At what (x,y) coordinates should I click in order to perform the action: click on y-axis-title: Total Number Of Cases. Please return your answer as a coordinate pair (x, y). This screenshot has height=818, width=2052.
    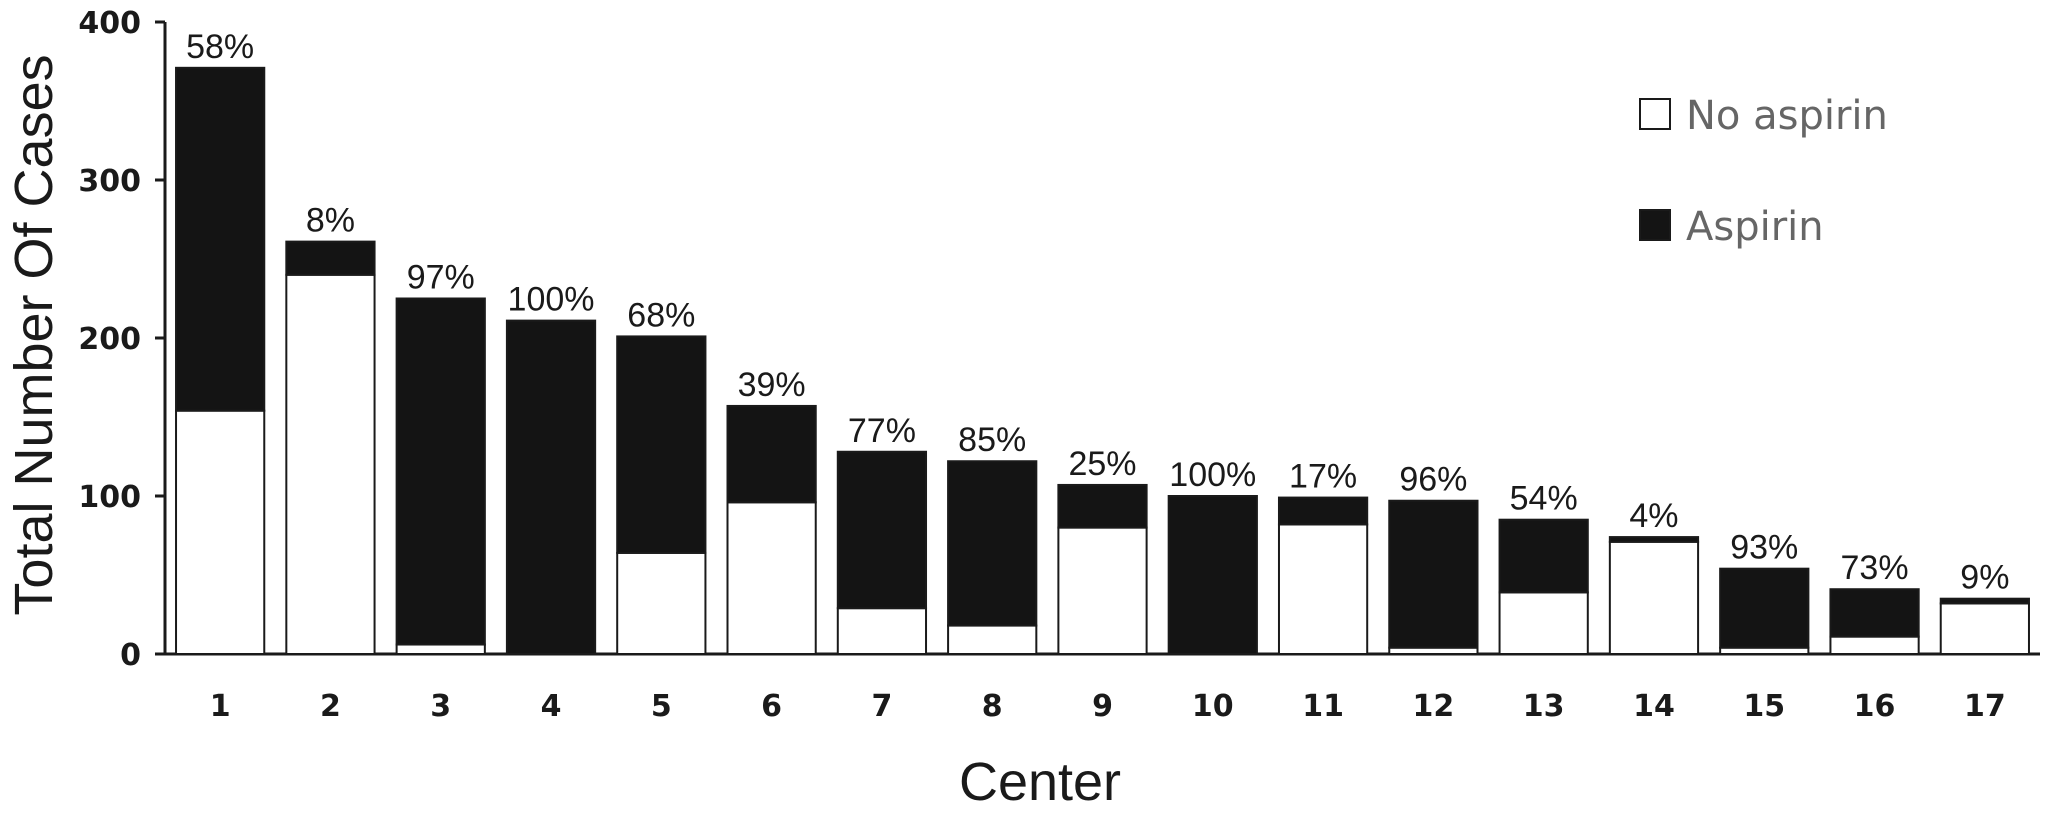
    Looking at the image, I should click on (34, 334).